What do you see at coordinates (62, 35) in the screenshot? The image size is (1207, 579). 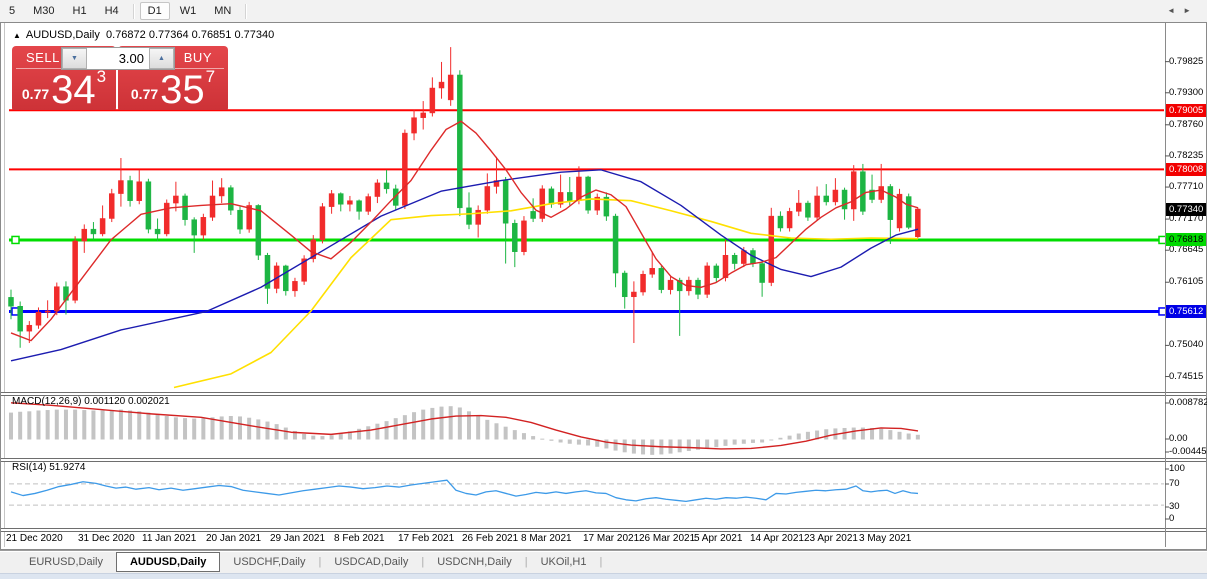 I see `chart-symbol-label: AUDUSD,Daily` at bounding box center [62, 35].